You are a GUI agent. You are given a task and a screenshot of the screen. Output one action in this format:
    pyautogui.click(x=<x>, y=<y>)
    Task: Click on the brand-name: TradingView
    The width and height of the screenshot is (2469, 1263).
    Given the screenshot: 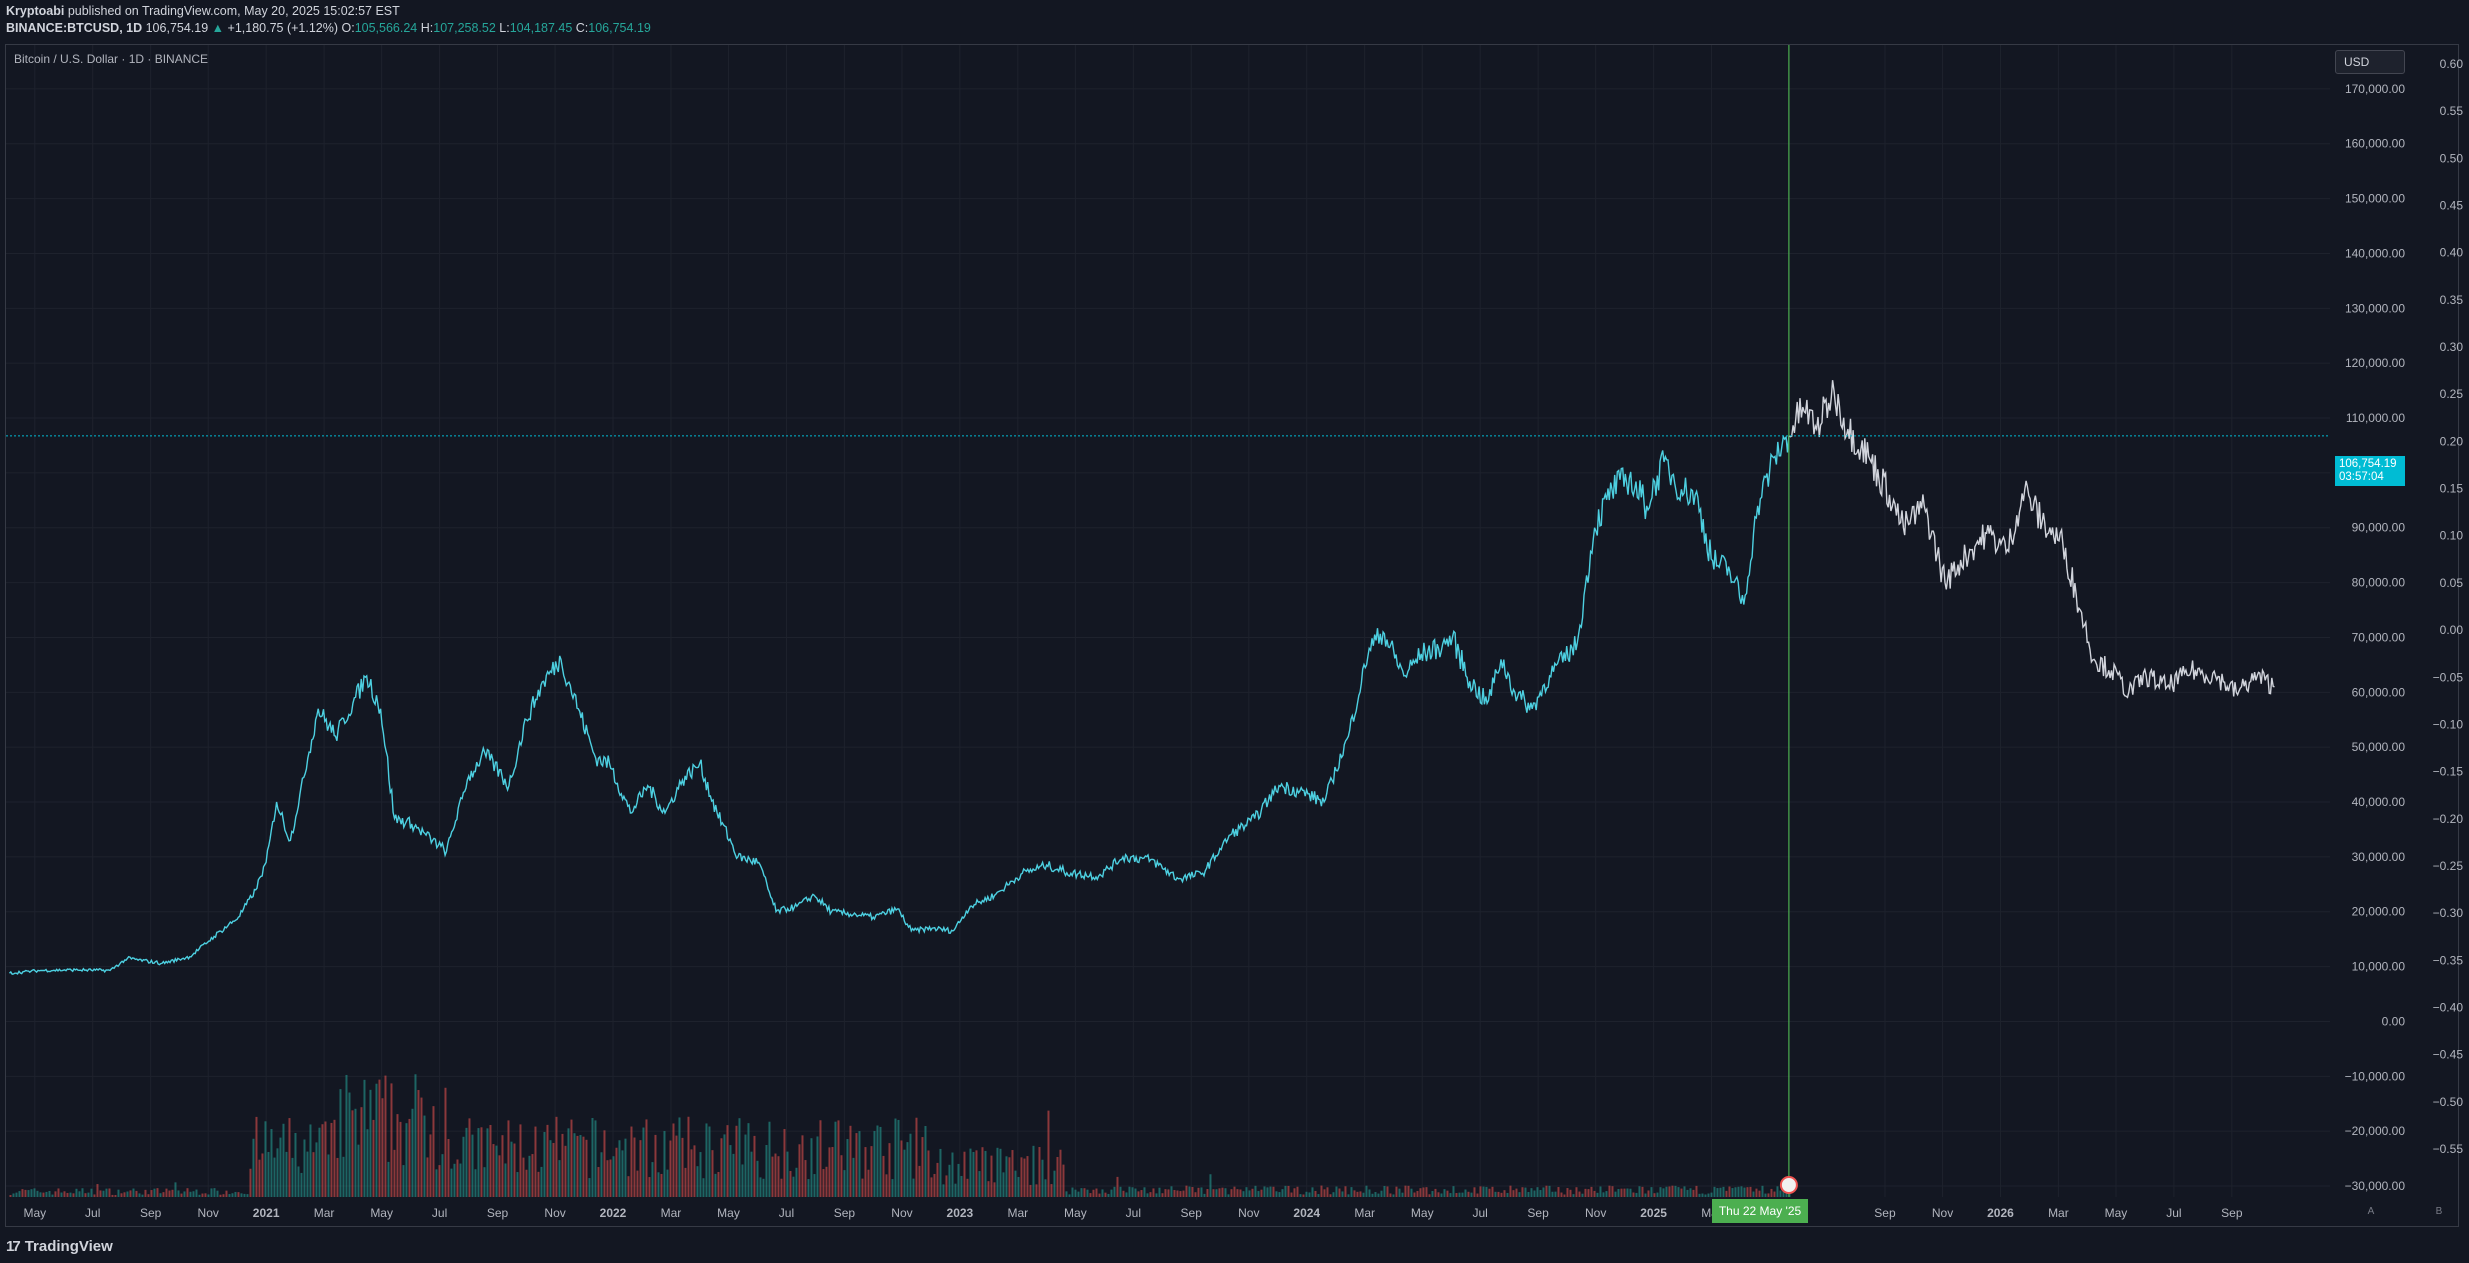 What is the action you would take?
    pyautogui.click(x=68, y=1246)
    